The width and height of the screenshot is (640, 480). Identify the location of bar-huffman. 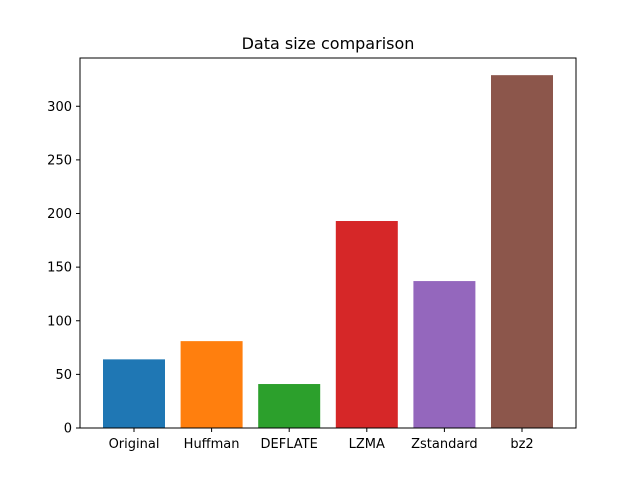
(211, 384).